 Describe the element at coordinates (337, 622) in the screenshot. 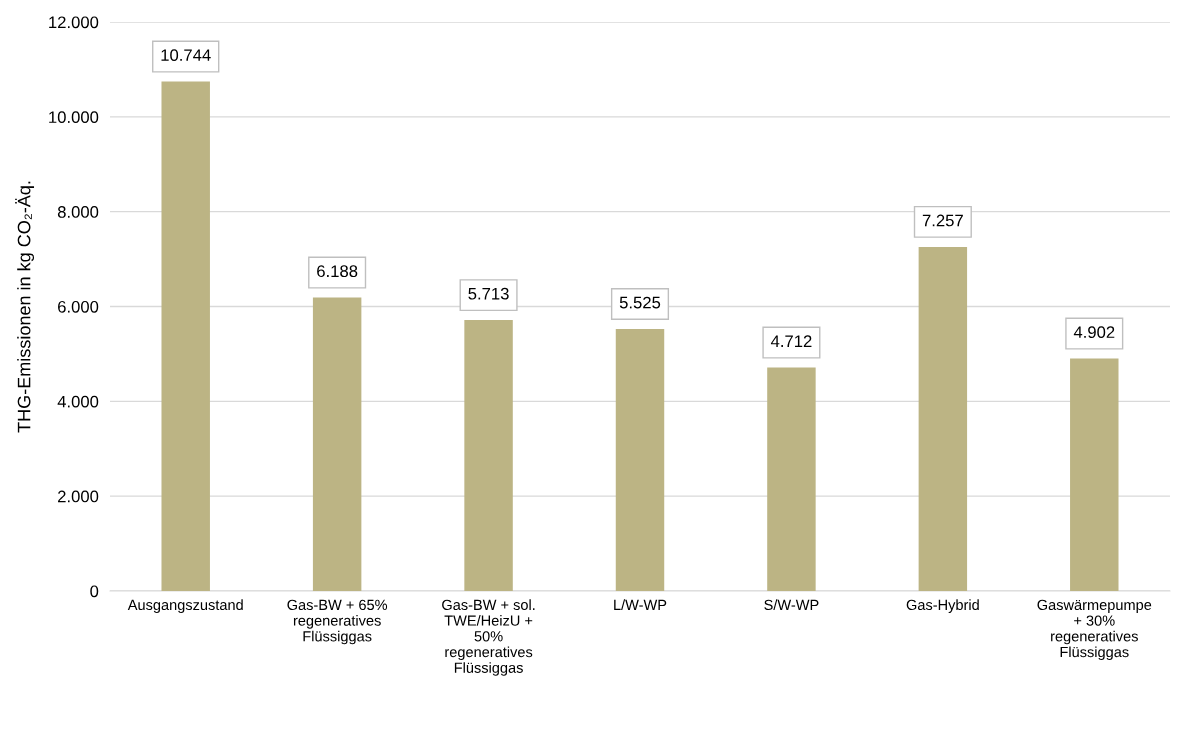

I see `x-tick-label: Gas-BW + 65% regeneratives Flüssiggas` at that location.